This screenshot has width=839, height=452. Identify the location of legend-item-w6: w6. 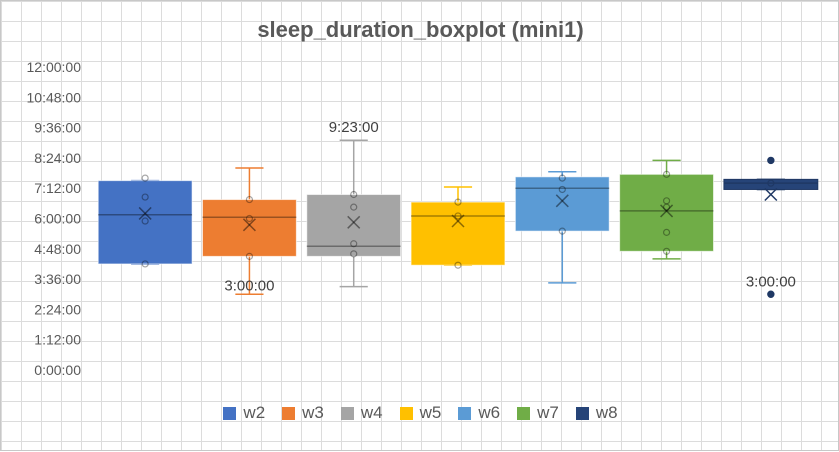
(479, 413).